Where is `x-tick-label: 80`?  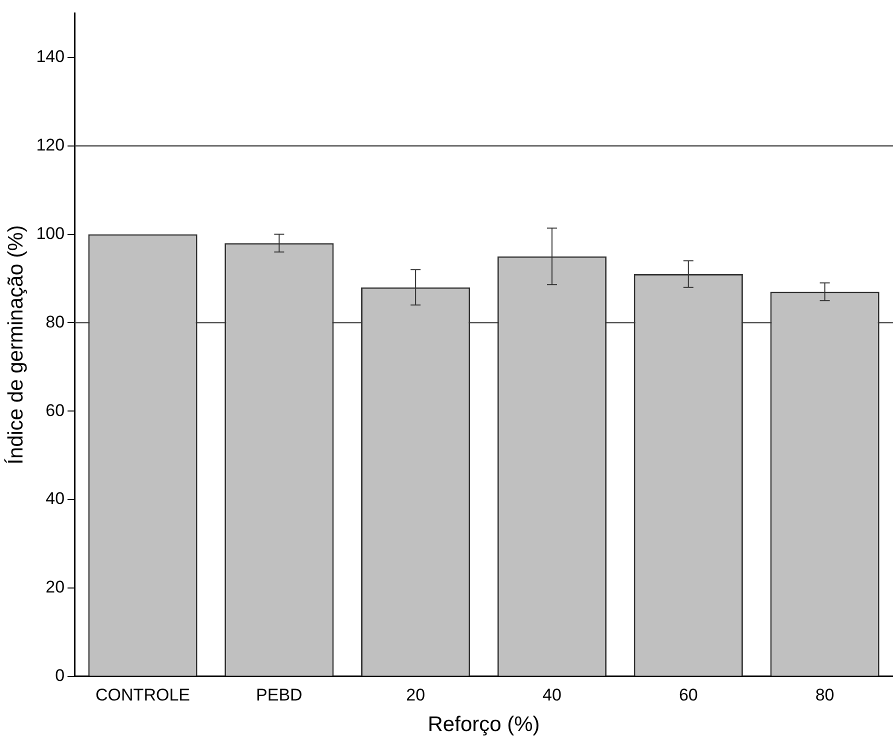
x-tick-label: 80 is located at coordinates (824, 694).